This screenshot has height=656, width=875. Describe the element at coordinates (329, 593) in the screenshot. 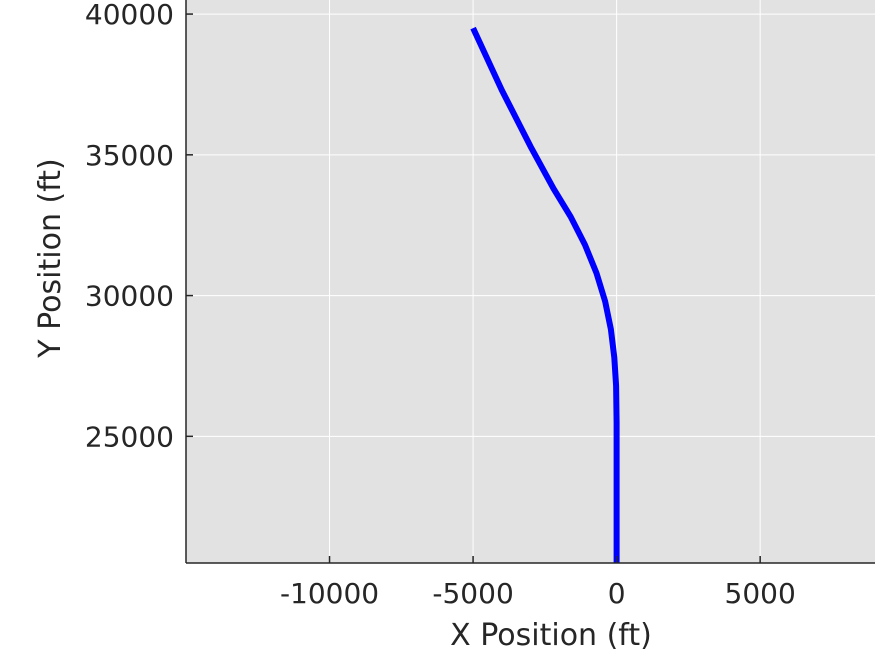

I see `x-tick-label: -10000` at that location.